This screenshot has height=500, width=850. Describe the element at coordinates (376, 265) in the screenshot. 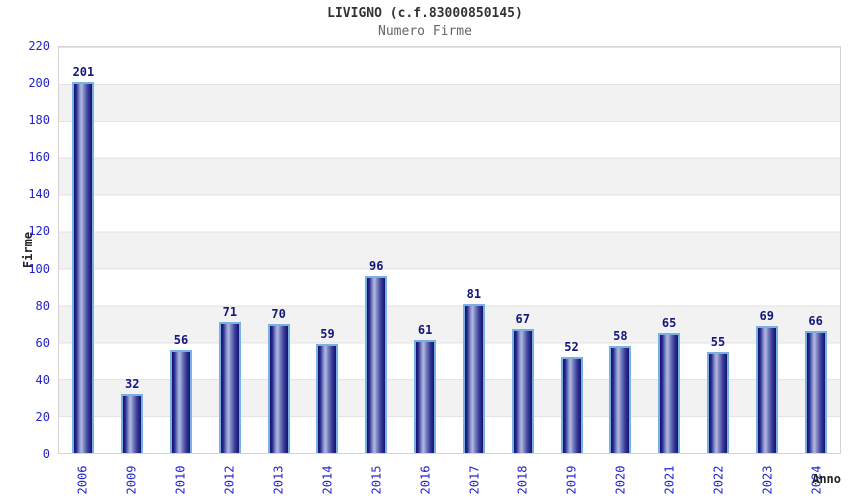

I see `bar-value-label: 96` at that location.